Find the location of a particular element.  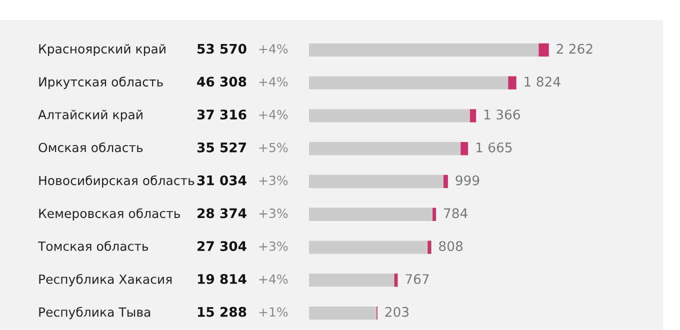

text: 27 304 is located at coordinates (222, 246).